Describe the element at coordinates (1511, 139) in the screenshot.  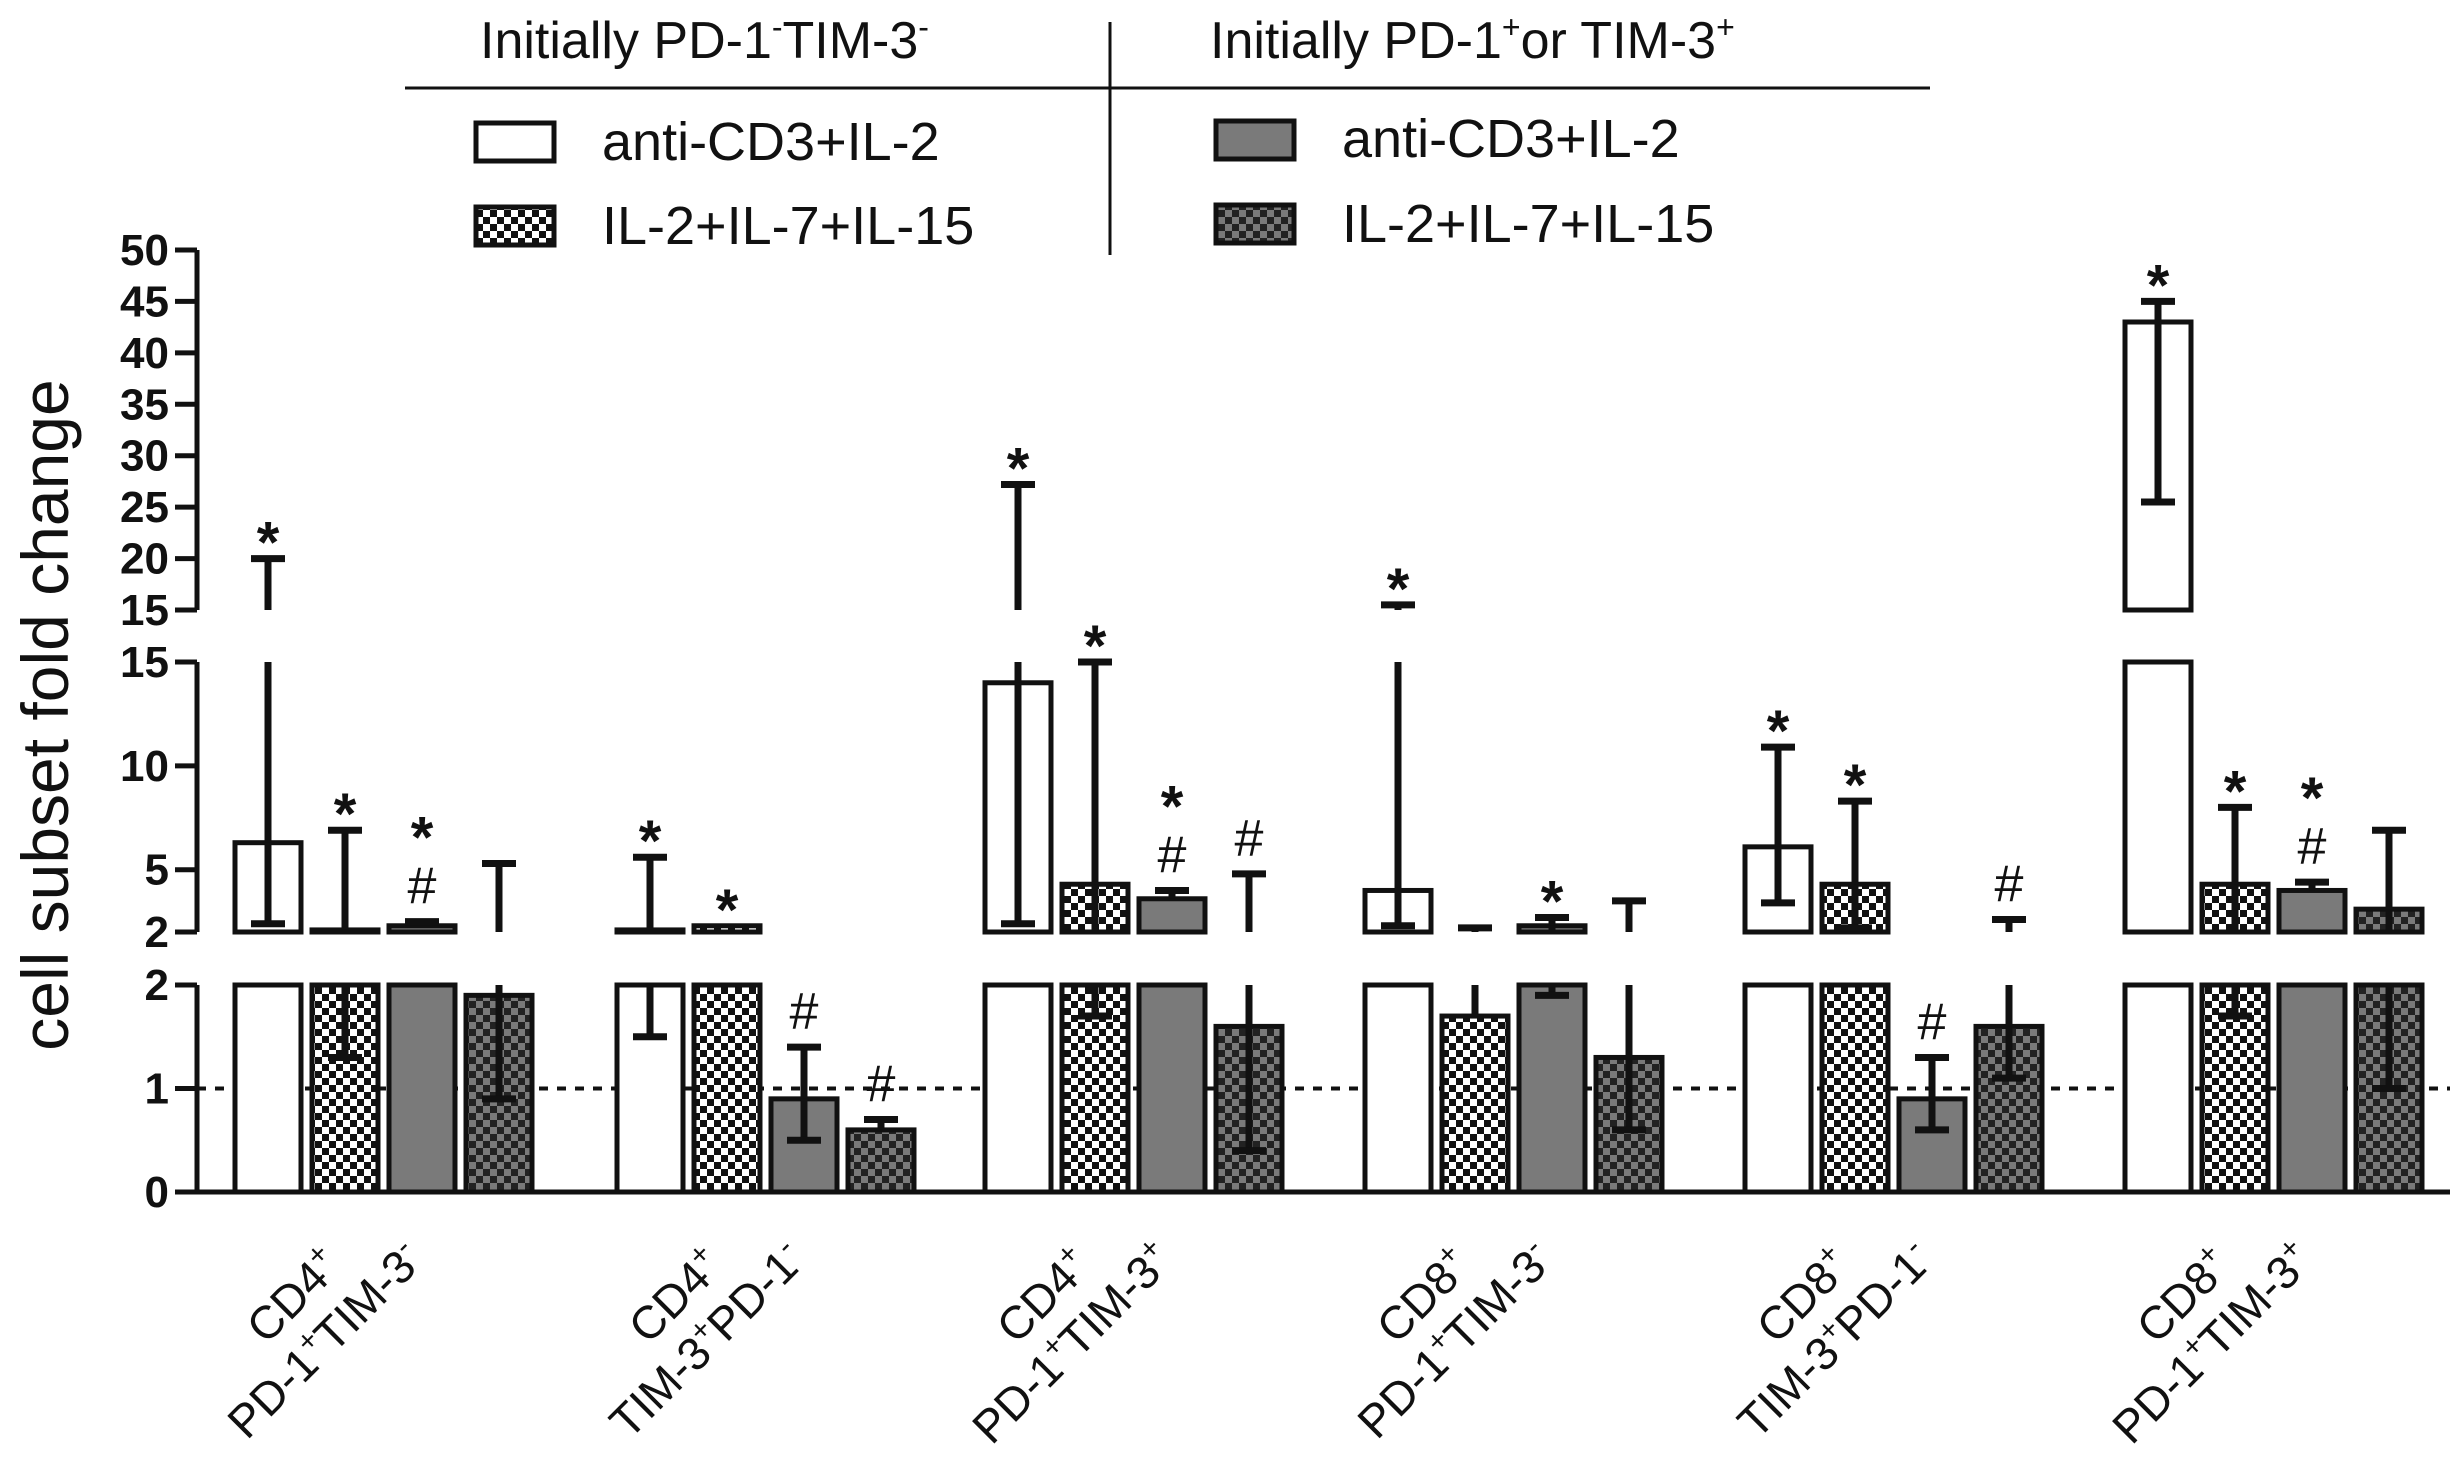
I see `legend-label-3: anti-CD3+IL-2` at that location.